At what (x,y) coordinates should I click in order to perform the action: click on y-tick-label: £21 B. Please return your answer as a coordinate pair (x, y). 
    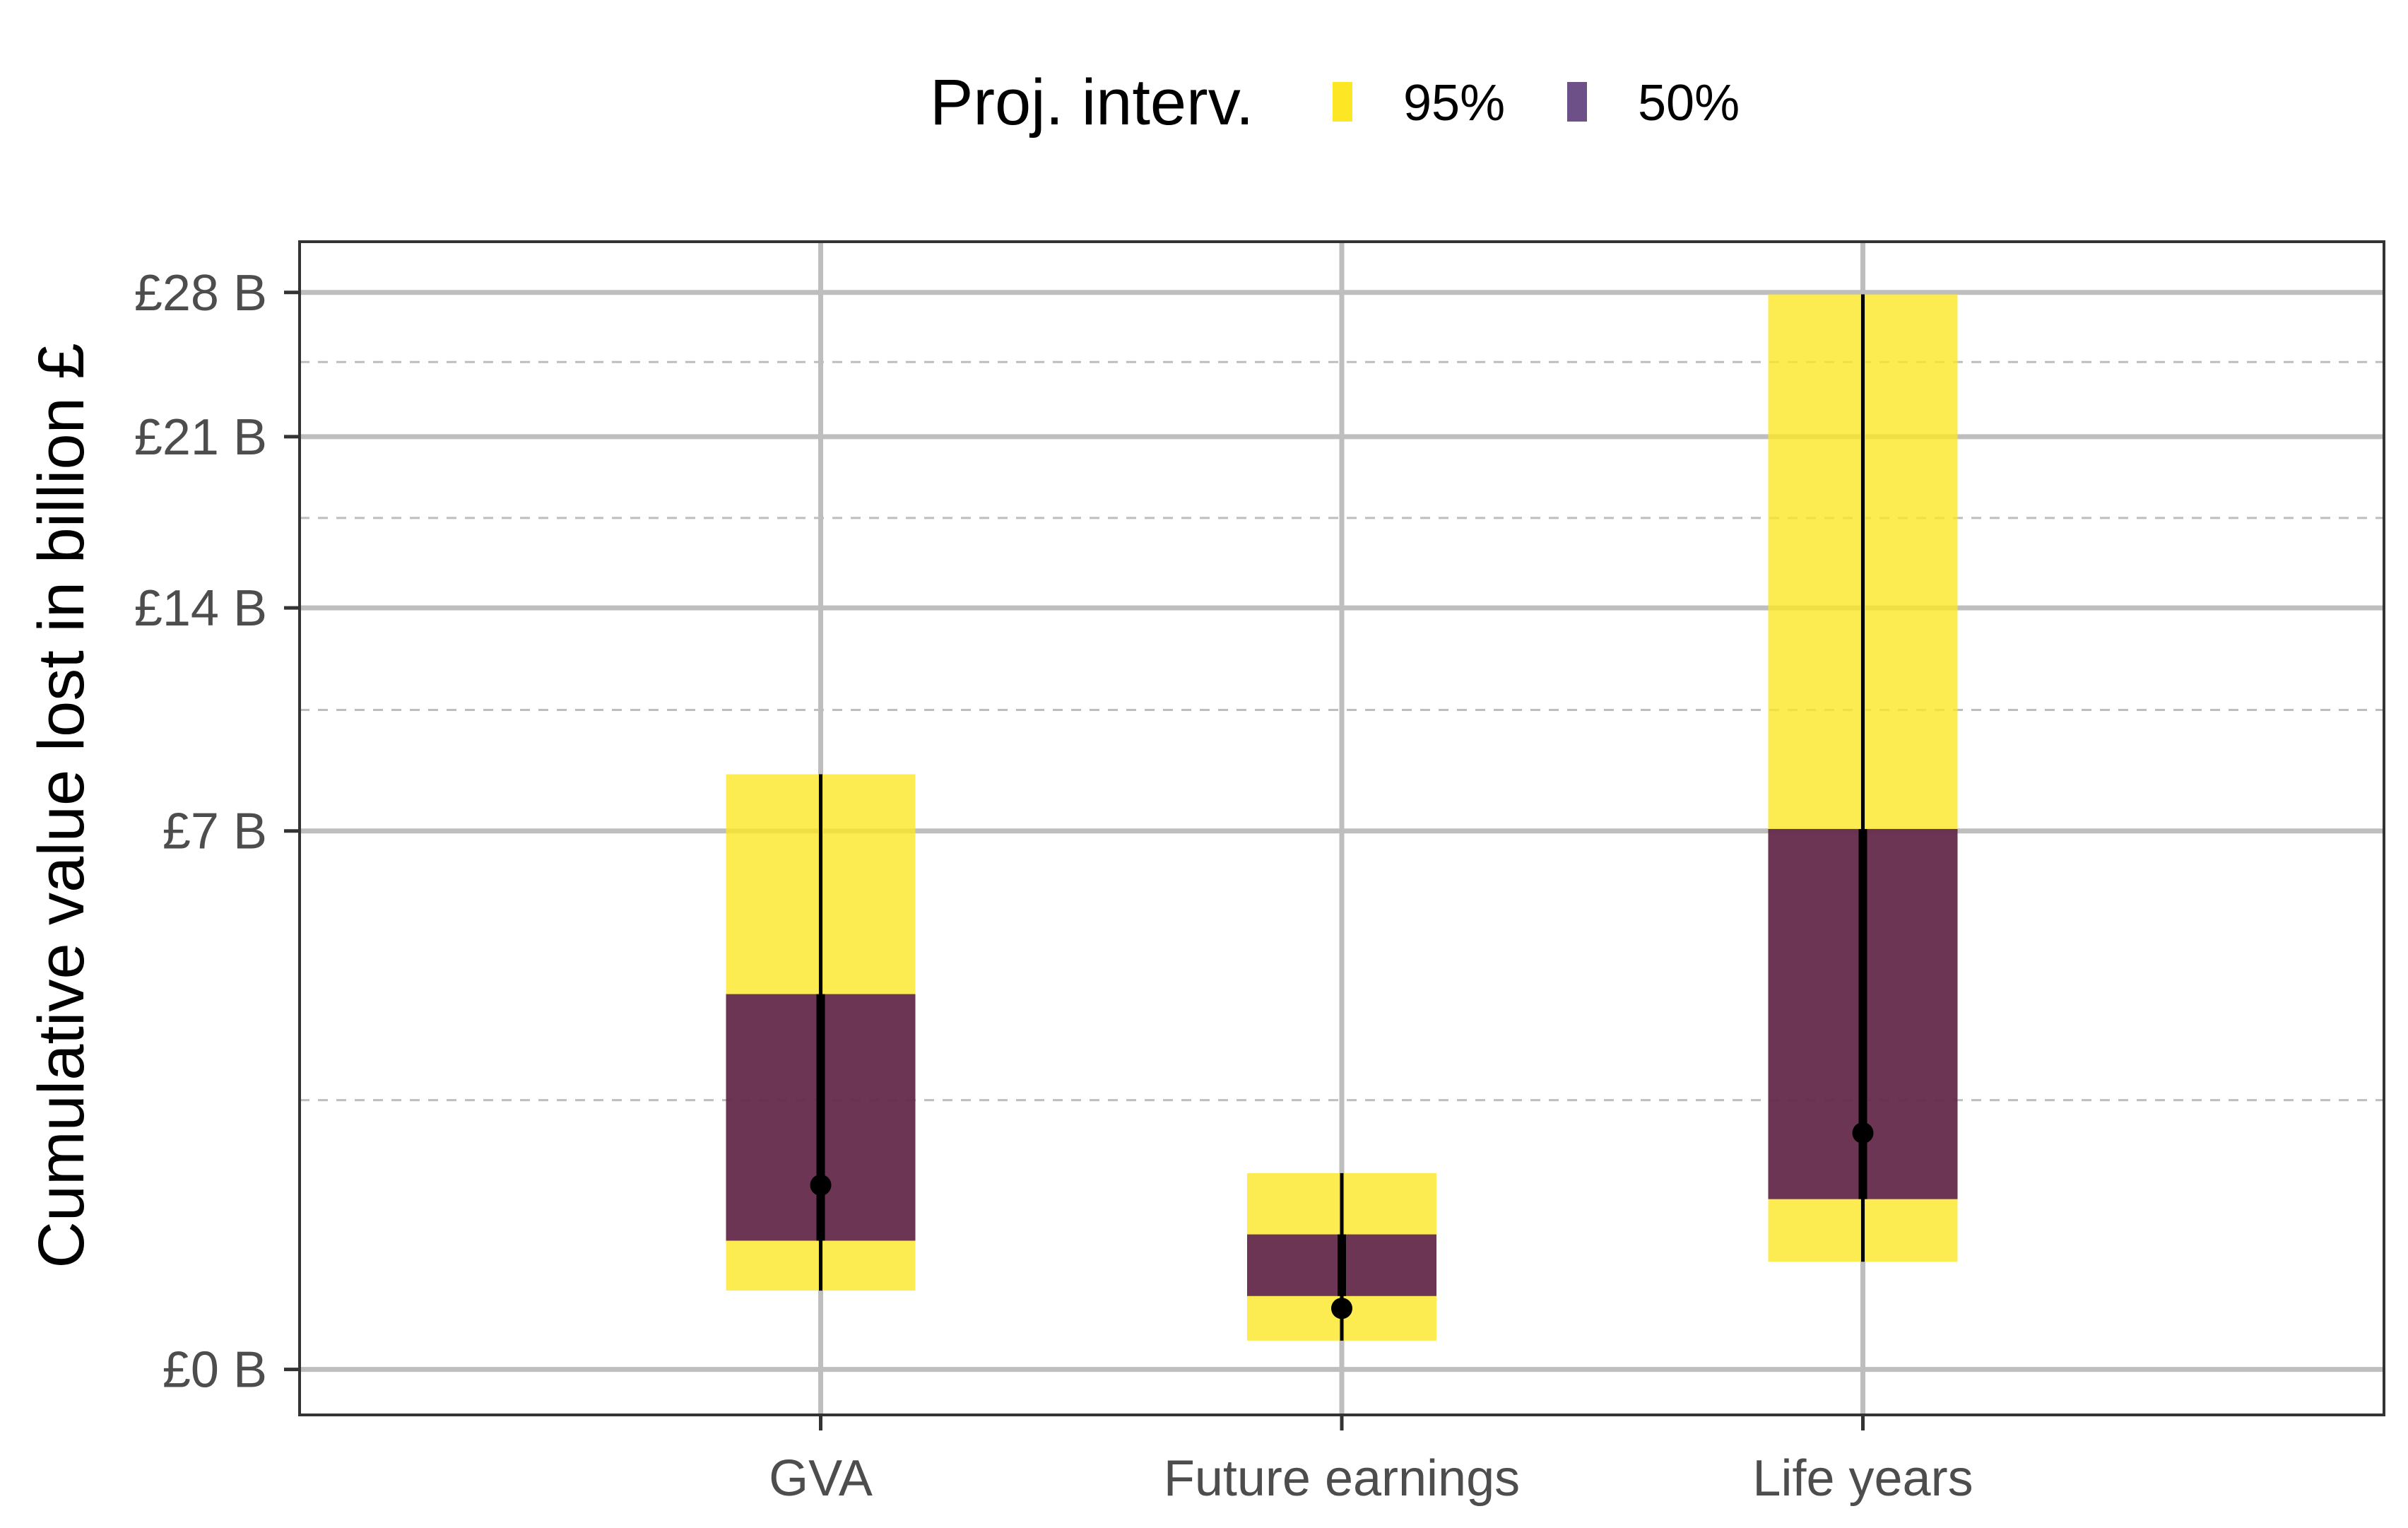
    Looking at the image, I should click on (200, 437).